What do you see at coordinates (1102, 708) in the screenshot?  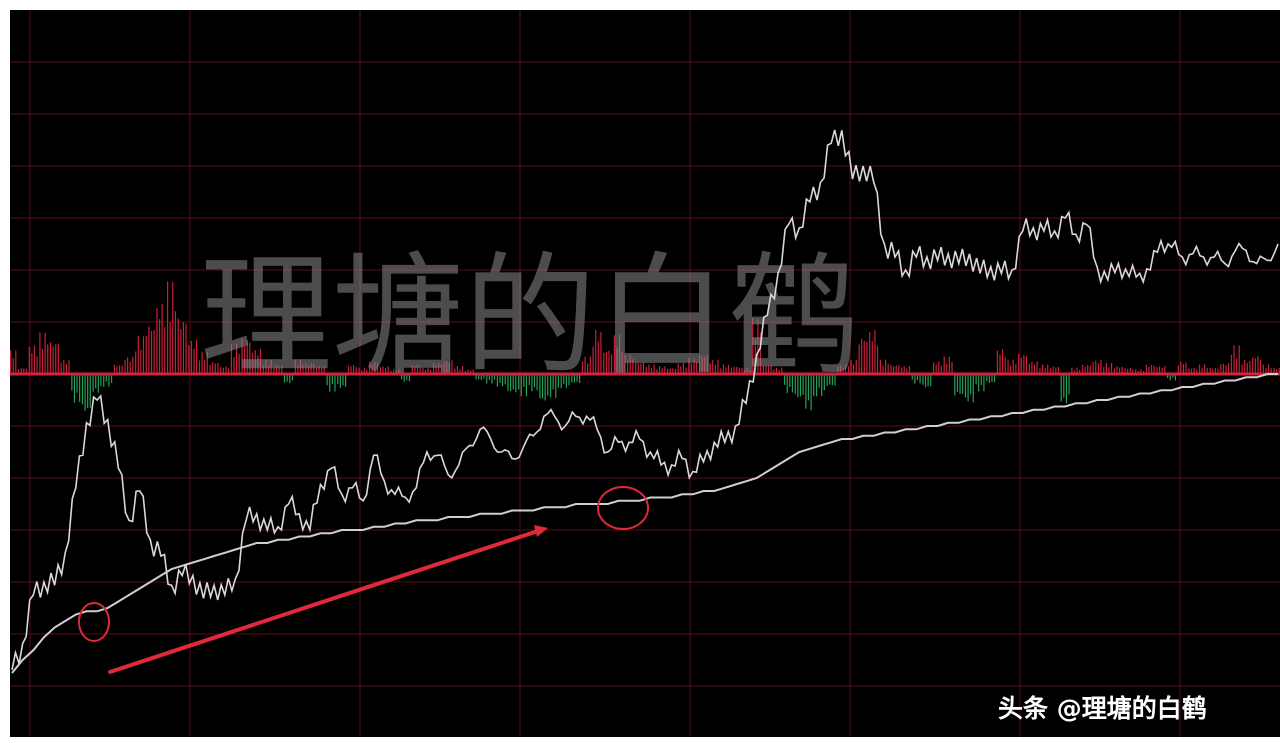 I see `source-credit: 头条 @理塘的白鹤` at bounding box center [1102, 708].